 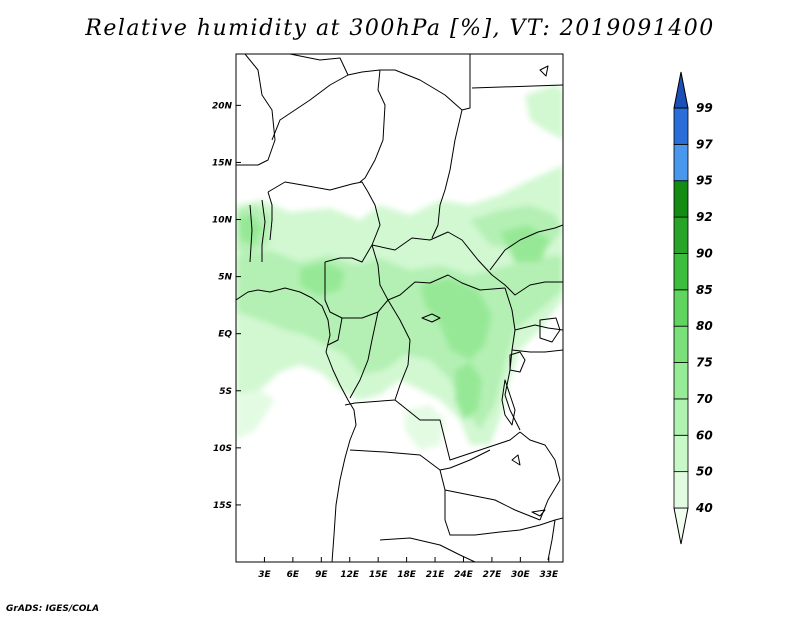 What do you see at coordinates (704, 217) in the screenshot?
I see `colorbar-label: 92` at bounding box center [704, 217].